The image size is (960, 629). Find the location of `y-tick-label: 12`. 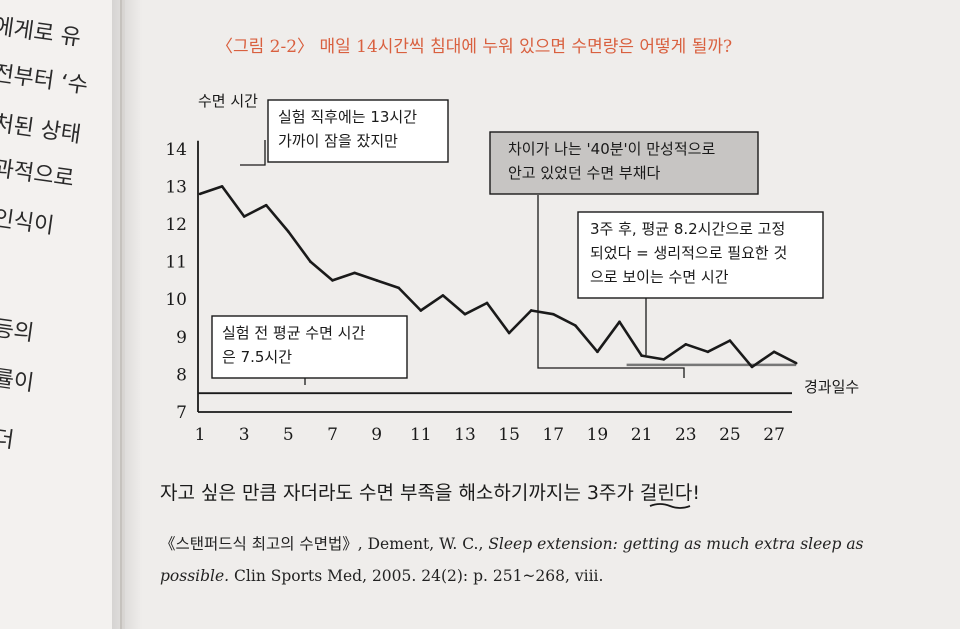

y-tick-label: 12 is located at coordinates (176, 225).